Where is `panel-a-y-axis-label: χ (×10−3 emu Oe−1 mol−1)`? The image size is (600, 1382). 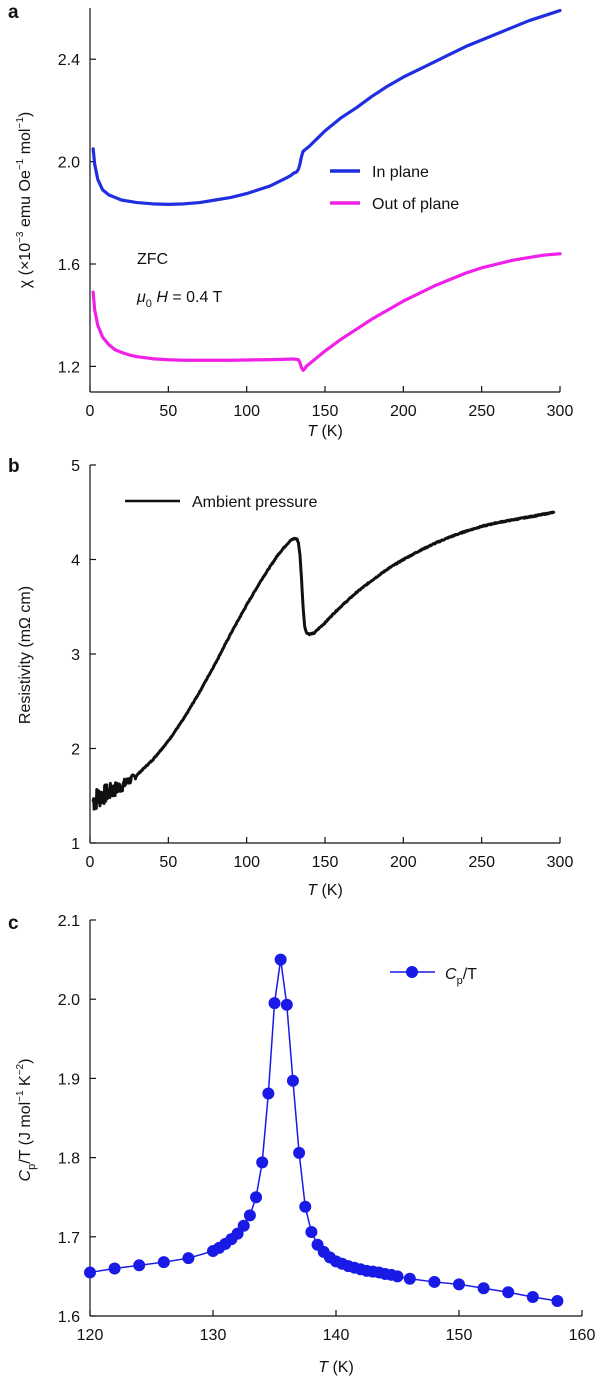 panel-a-y-axis-label: χ (×10−3 emu Oe−1 mol−1) is located at coordinates (24, 200).